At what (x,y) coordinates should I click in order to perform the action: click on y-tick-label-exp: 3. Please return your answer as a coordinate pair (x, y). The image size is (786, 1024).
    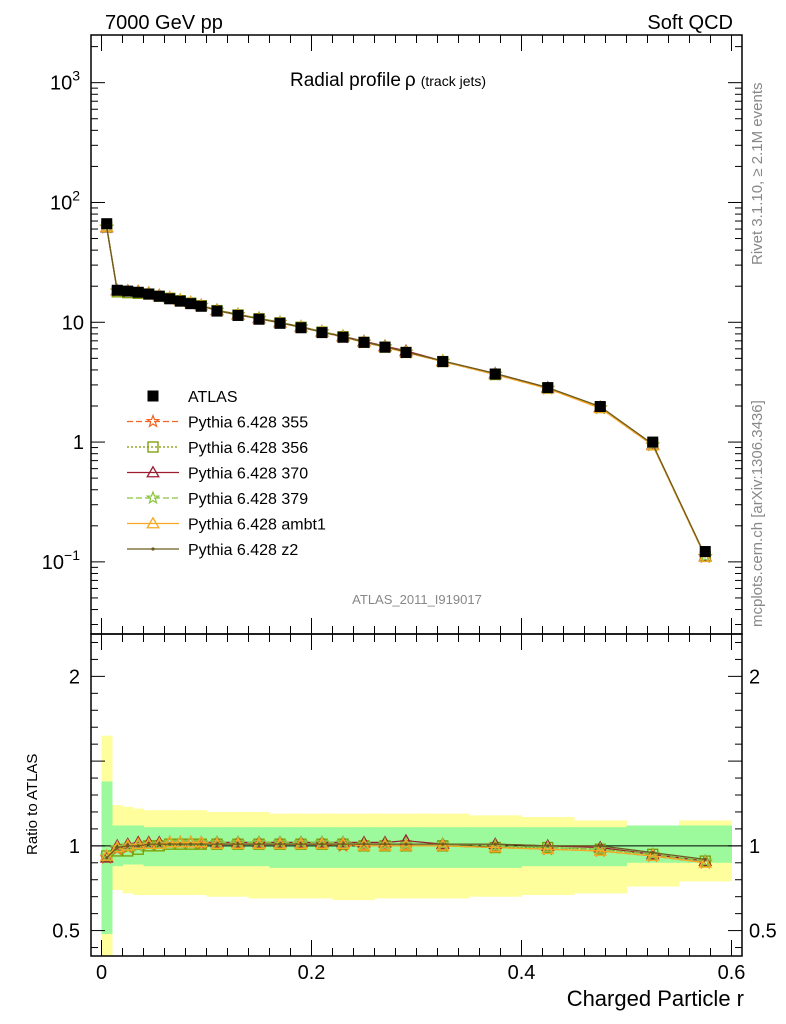
    Looking at the image, I should click on (76, 76).